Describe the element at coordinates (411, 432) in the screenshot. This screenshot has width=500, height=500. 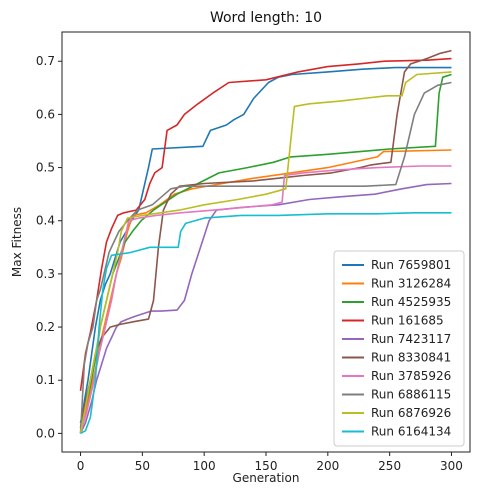
I see `legend-entry: Run 6164134` at that location.